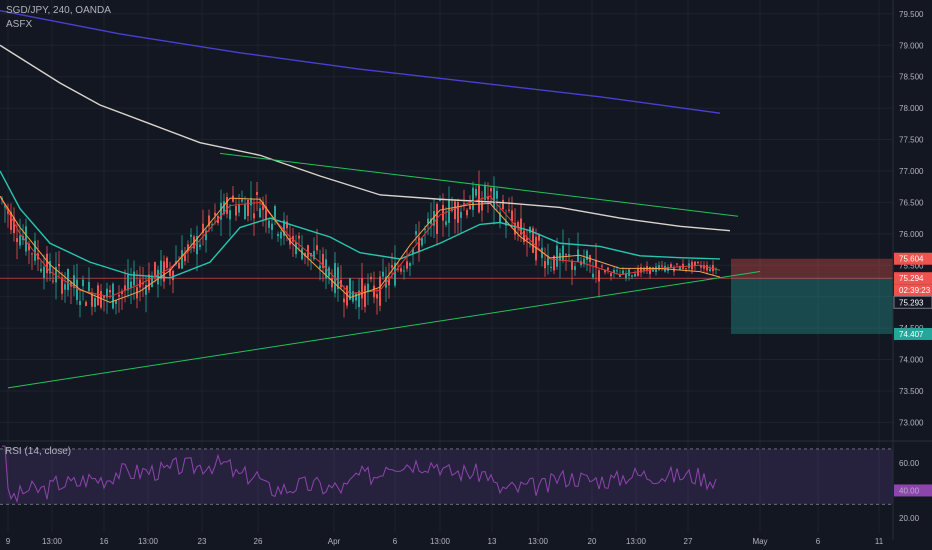  Describe the element at coordinates (688, 541) in the screenshot. I see `x-tick-label: 27` at that location.